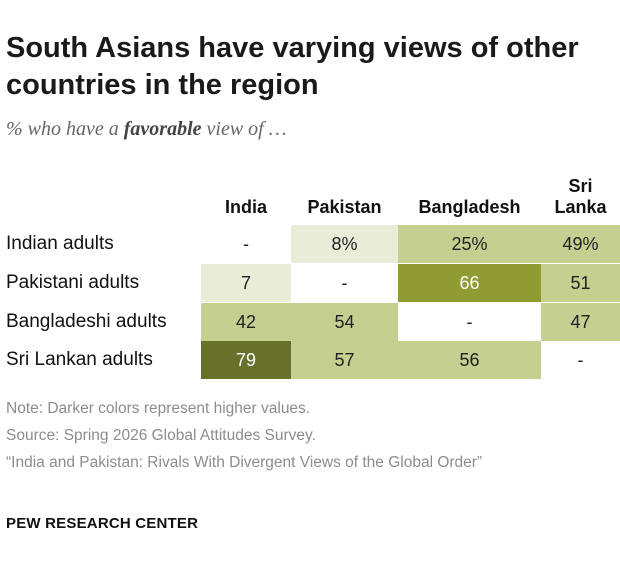 Image resolution: width=620 pixels, height=572 pixels. Describe the element at coordinates (162, 129) in the screenshot. I see `subtitle-emphasis: favorable` at that location.